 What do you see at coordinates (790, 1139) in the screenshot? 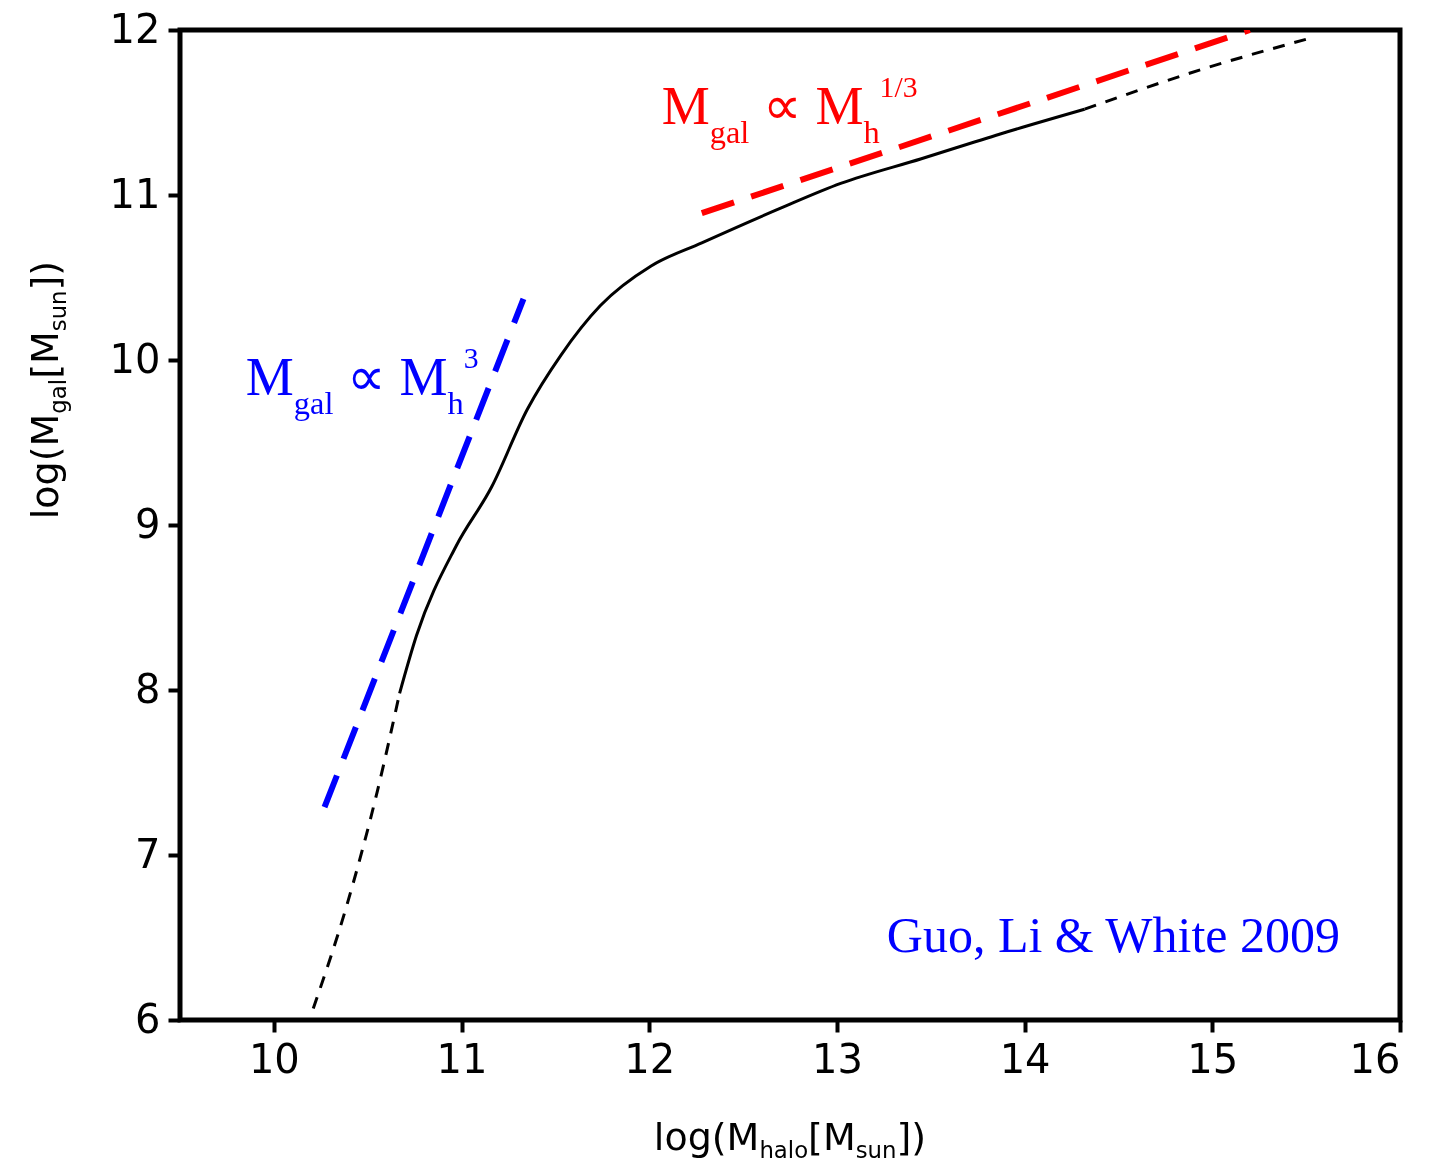
I see `x-axis-title: log(M$_{halo}$[M$_{sun}$])` at bounding box center [790, 1139].